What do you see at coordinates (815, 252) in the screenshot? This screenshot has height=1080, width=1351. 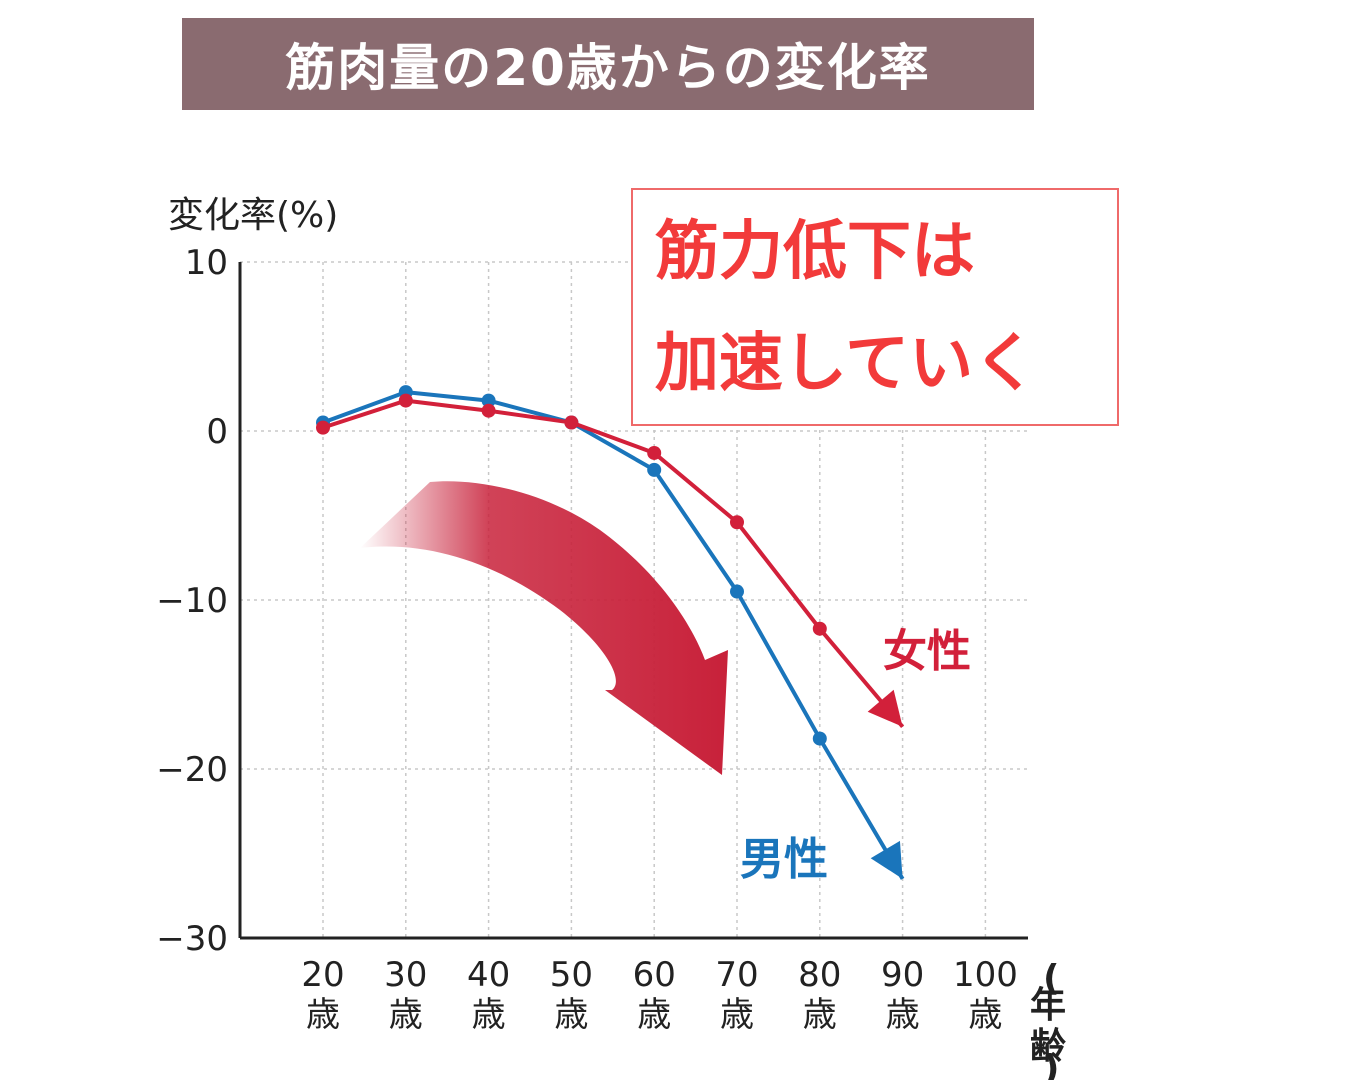 I see `annotation-line-1: 筋力低下は` at bounding box center [815, 252].